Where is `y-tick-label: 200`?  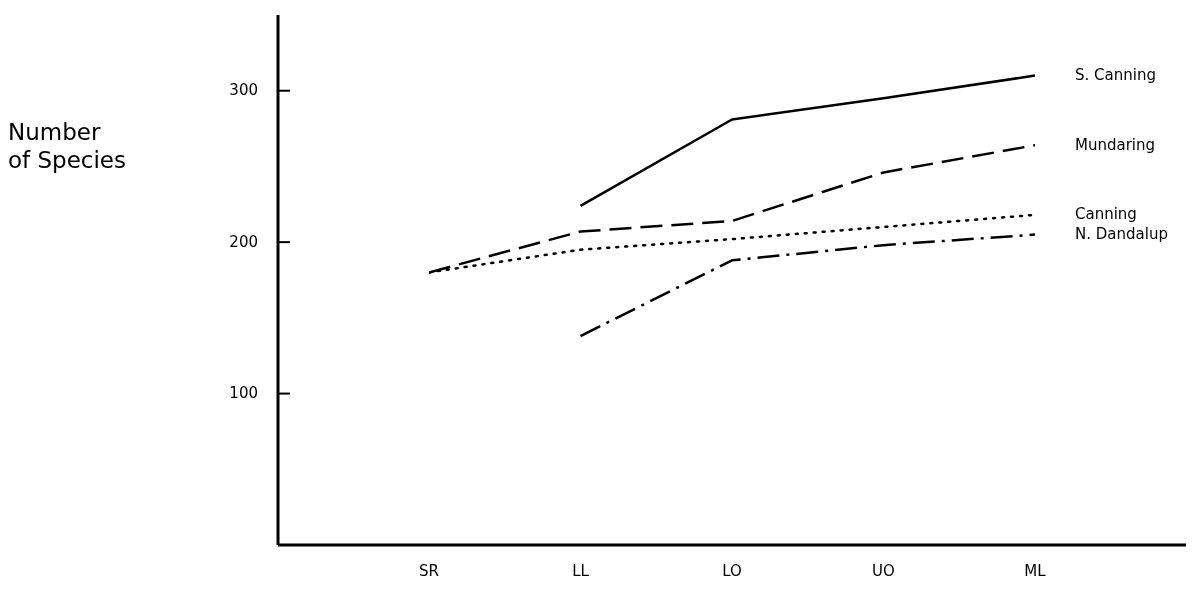 y-tick-label: 200 is located at coordinates (243, 241).